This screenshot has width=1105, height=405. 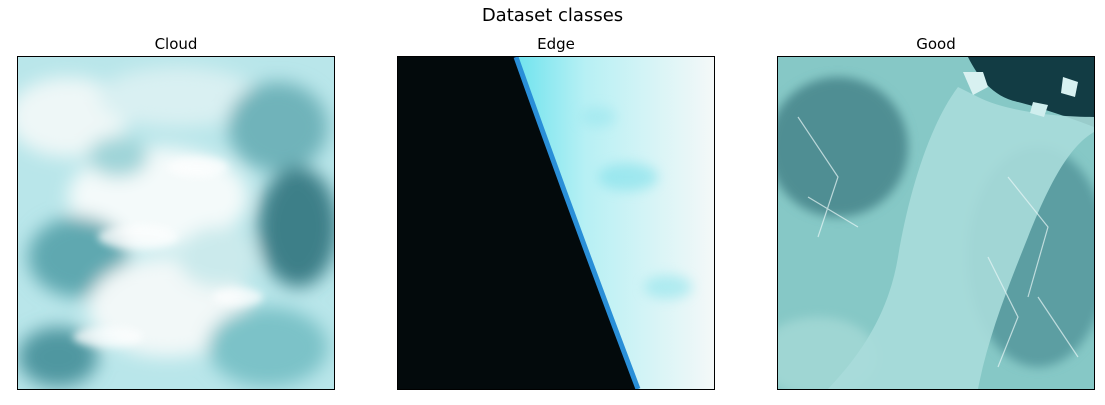 What do you see at coordinates (556, 44) in the screenshot?
I see `panel-title-edge: Edge` at bounding box center [556, 44].